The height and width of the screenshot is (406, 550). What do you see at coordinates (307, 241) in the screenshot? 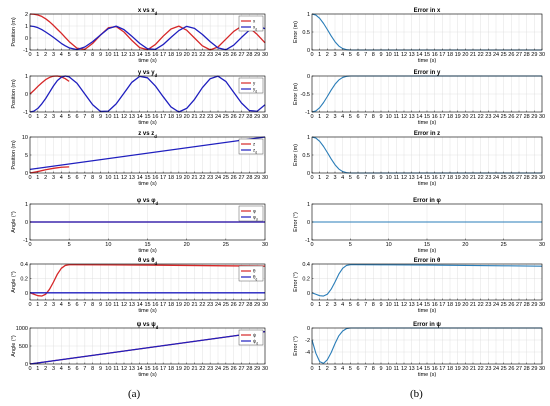
I see `y-tick-label: -1` at bounding box center [307, 241].